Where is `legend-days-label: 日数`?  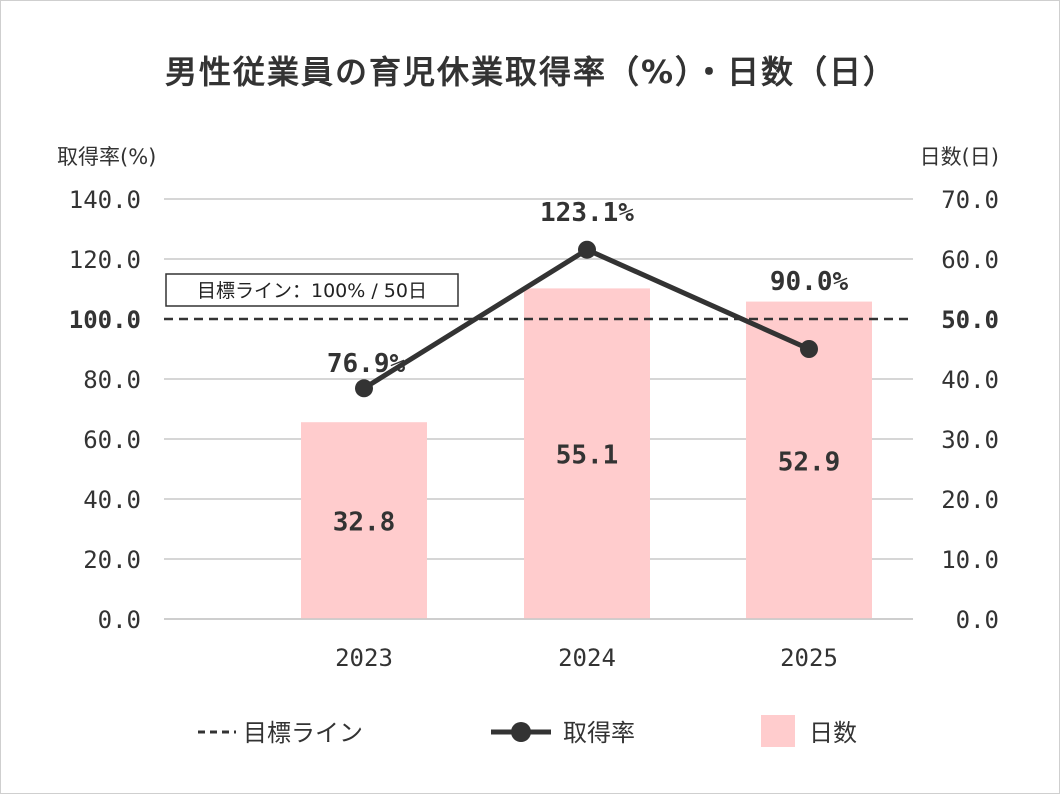 legend-days-label: 日数 is located at coordinates (833, 733).